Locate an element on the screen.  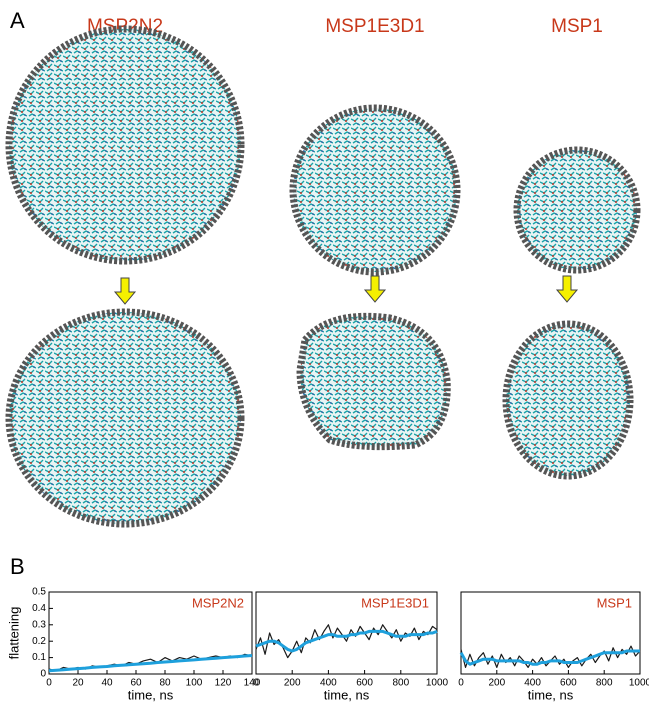
panel-title: MSP1 is located at coordinates (577, 26).